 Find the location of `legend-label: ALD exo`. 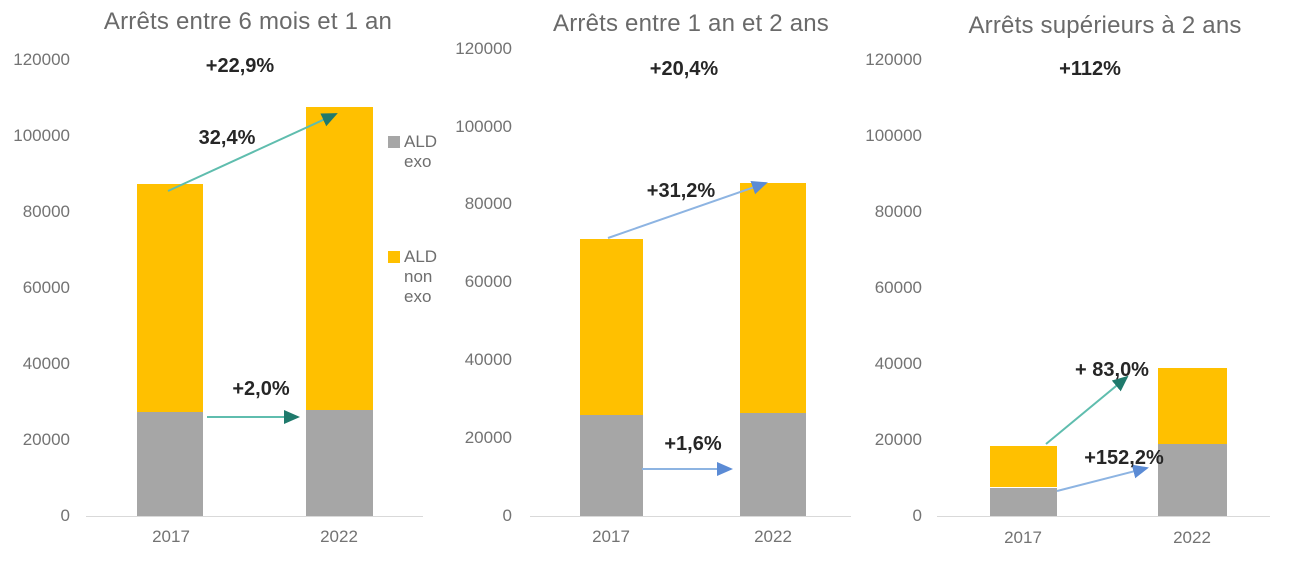

legend-label: ALD exo is located at coordinates (421, 151).